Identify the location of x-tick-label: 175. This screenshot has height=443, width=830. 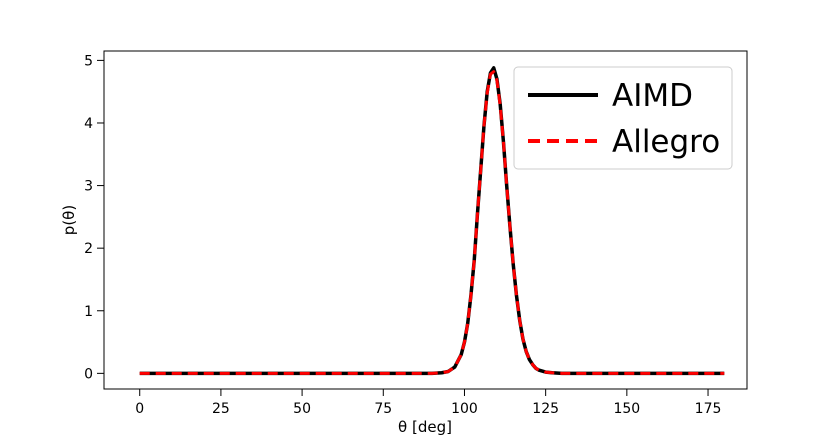
(708, 409).